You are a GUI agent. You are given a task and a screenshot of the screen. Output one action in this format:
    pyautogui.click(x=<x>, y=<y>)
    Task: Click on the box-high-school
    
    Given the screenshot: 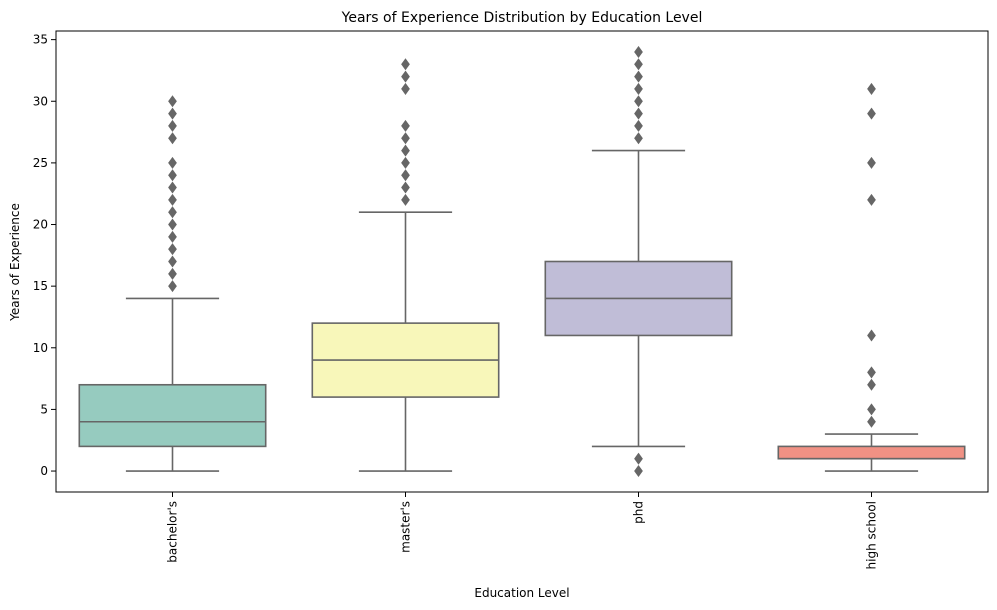 What is the action you would take?
    pyautogui.click(x=871, y=452)
    